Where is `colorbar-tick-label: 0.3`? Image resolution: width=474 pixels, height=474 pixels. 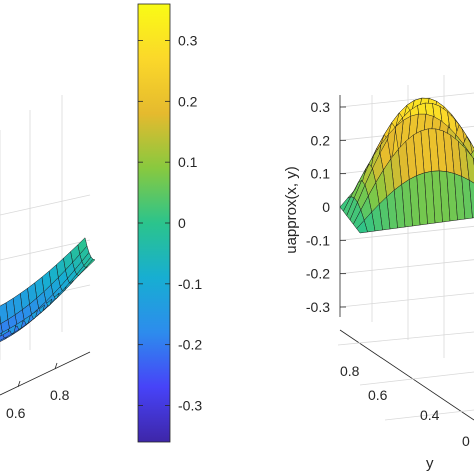 colorbar-tick-label: 0.3 is located at coordinates (188, 41).